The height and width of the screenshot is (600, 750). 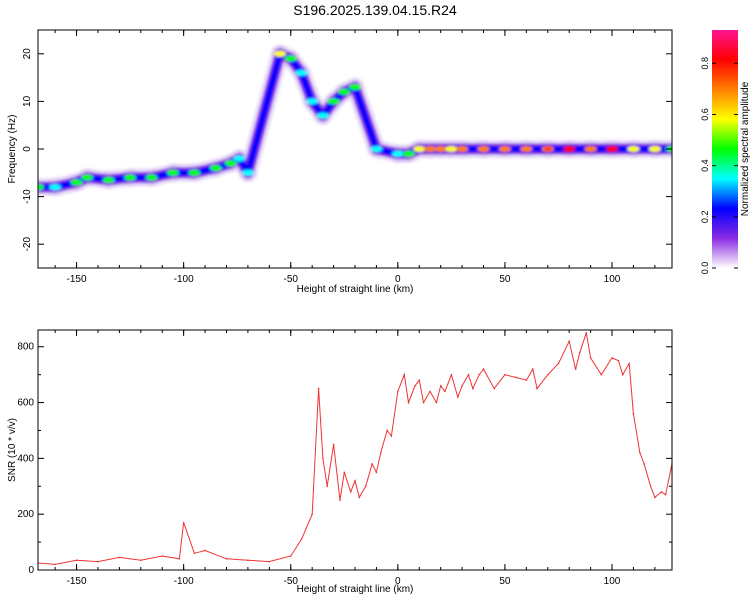 What do you see at coordinates (505, 279) in the screenshot?
I see `spectrogram-x-tick-label: 50` at bounding box center [505, 279].